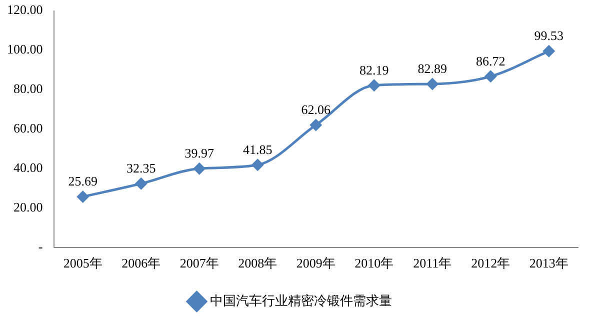  What do you see at coordinates (83, 181) in the screenshot?
I see `data-label: 25.69` at bounding box center [83, 181].